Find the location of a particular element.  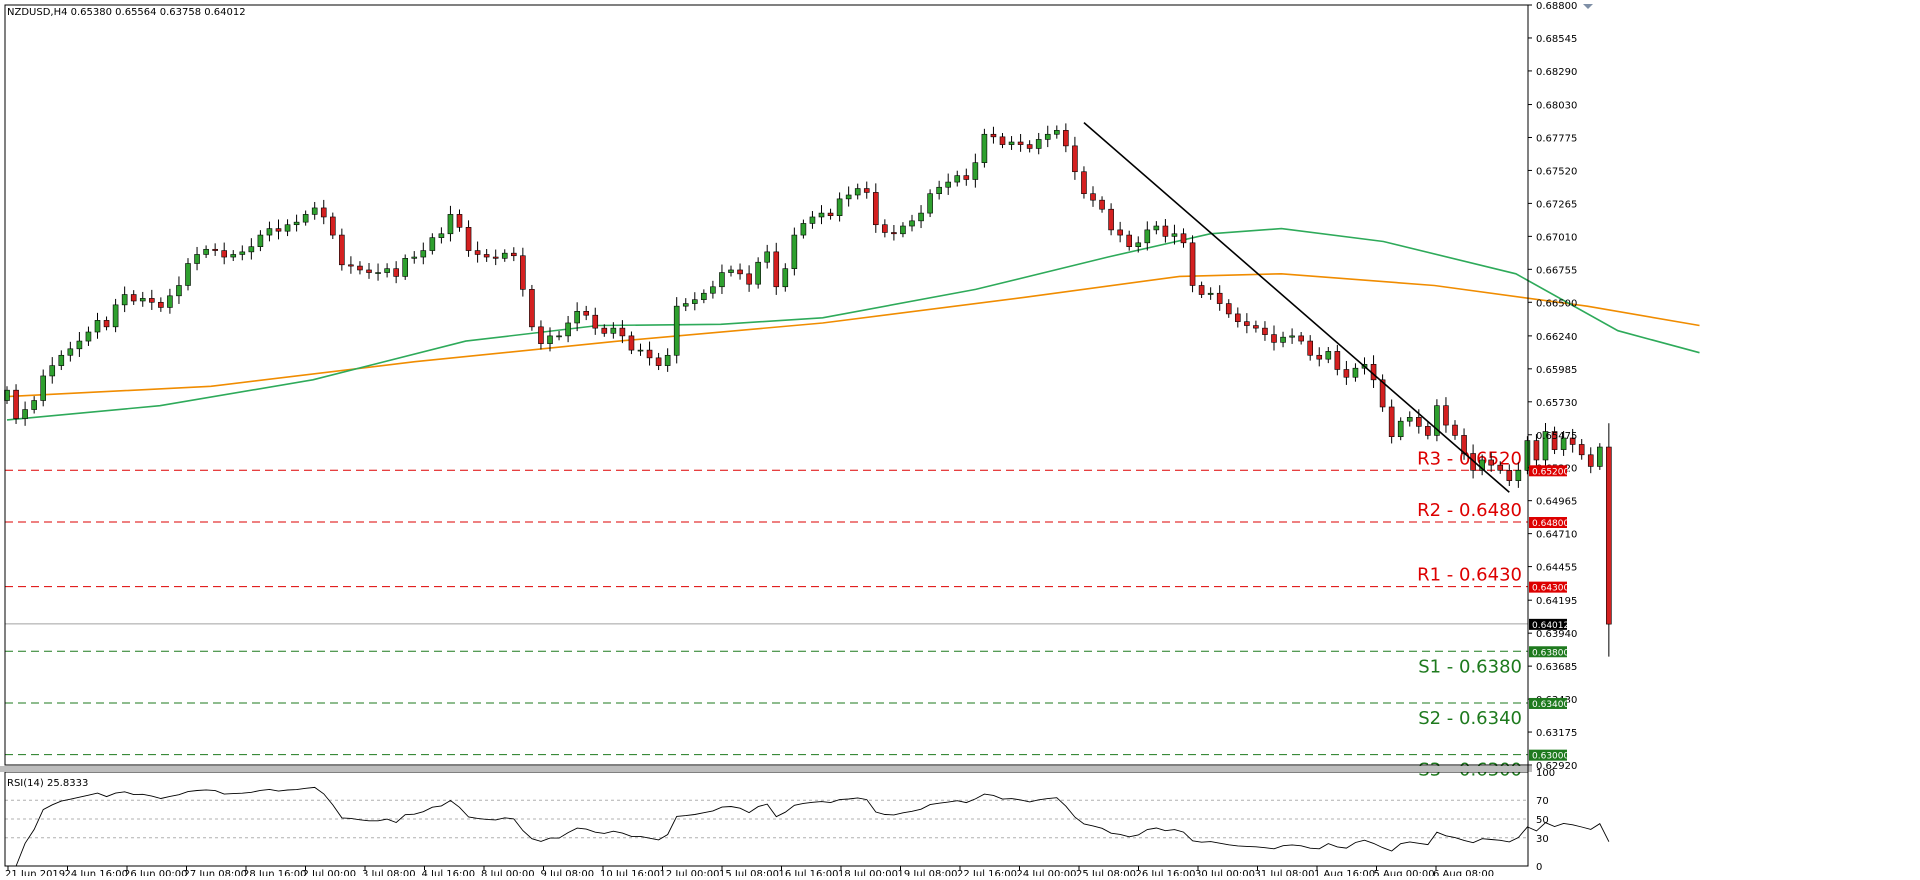

level-price-tag-text: 0.63000 is located at coordinates (1550, 757).